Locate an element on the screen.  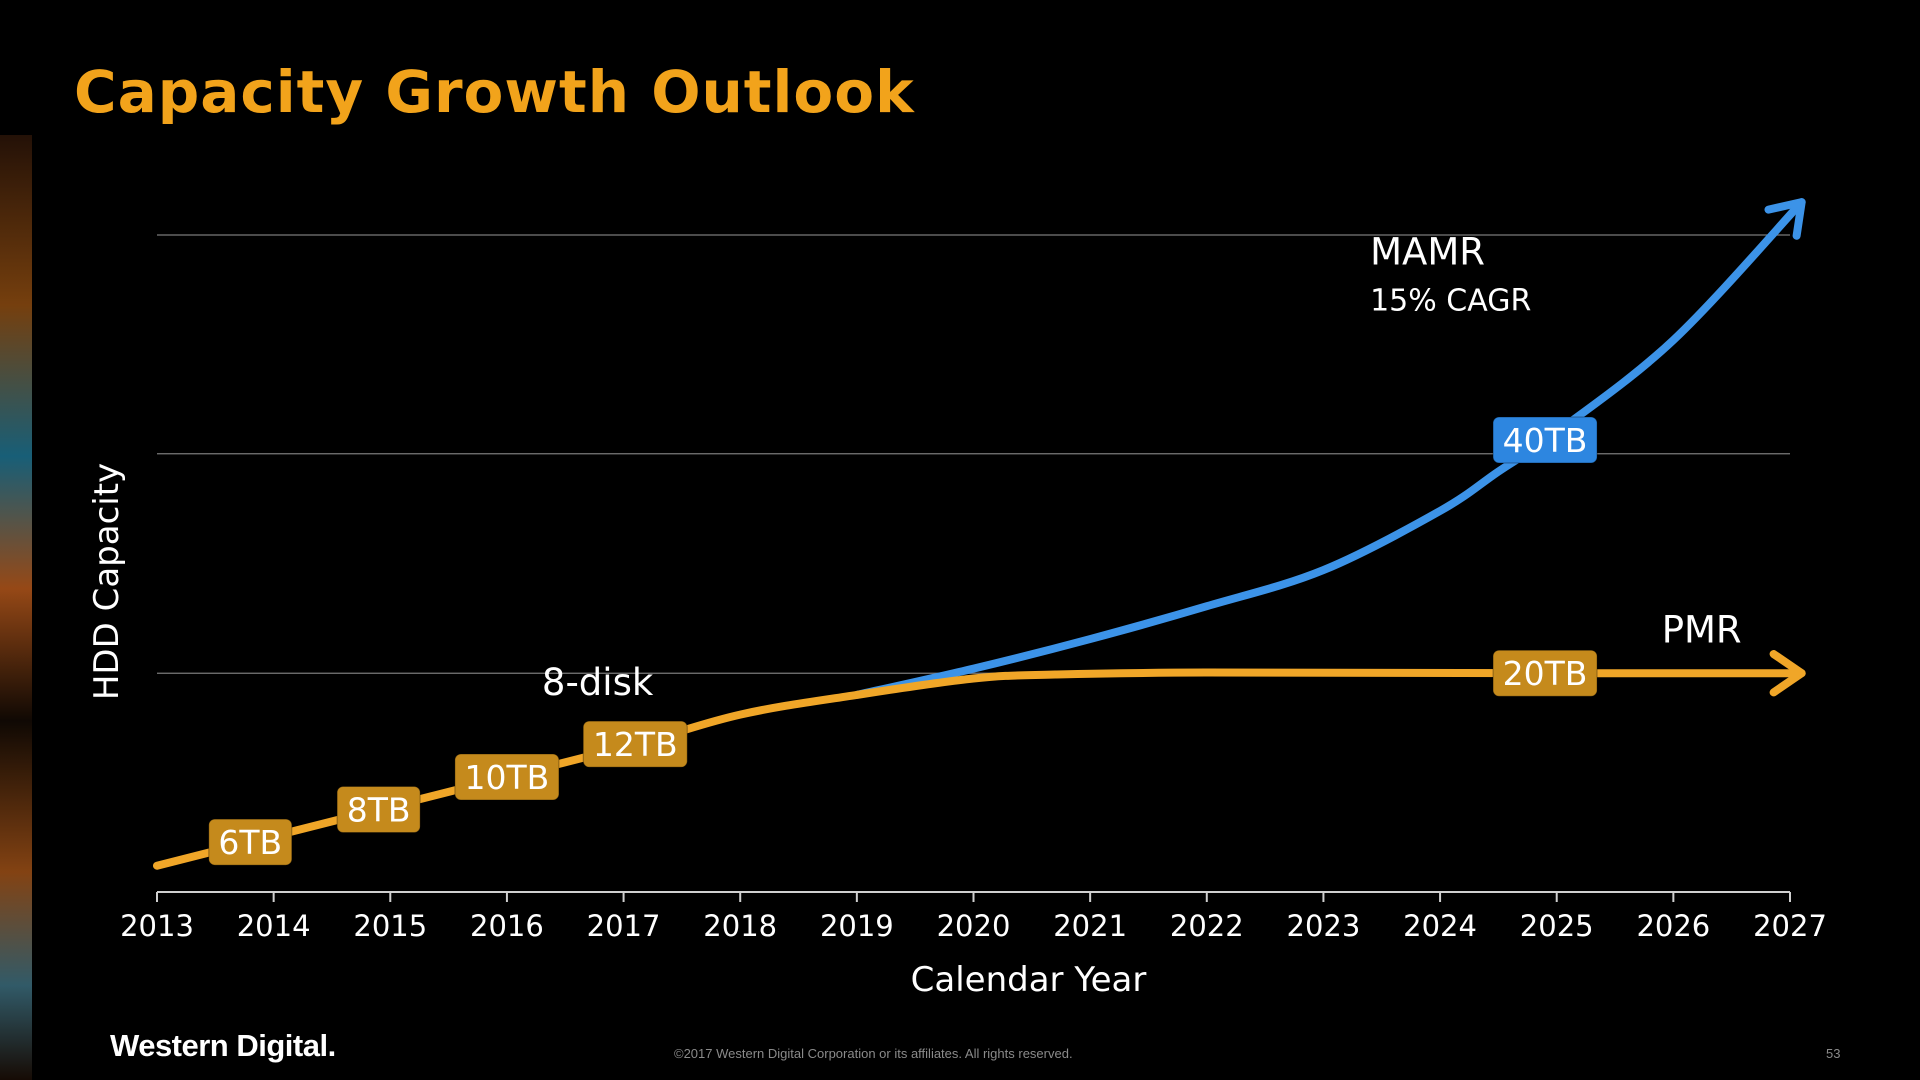
arrowhead-pmr is located at coordinates (1787, 673).